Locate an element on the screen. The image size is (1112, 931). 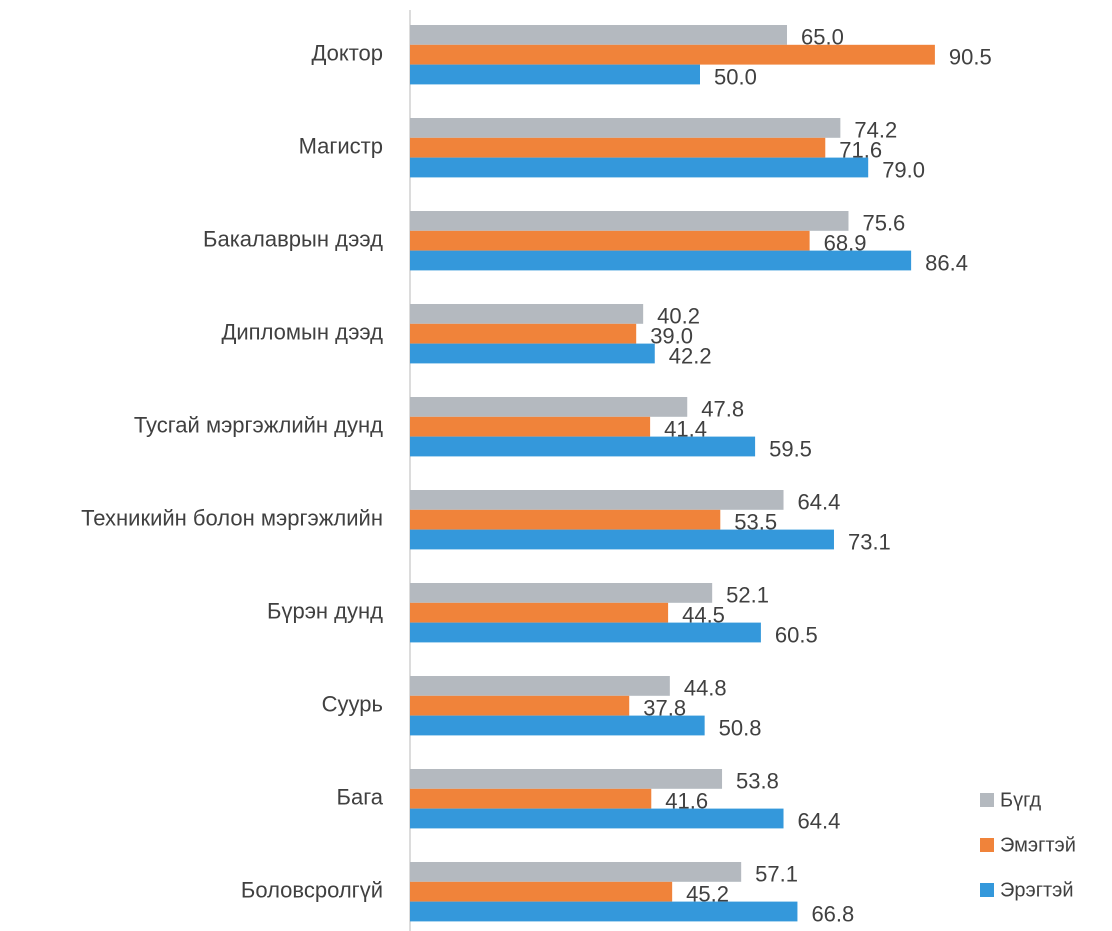
legend-label: Бүгд is located at coordinates (1021, 800).